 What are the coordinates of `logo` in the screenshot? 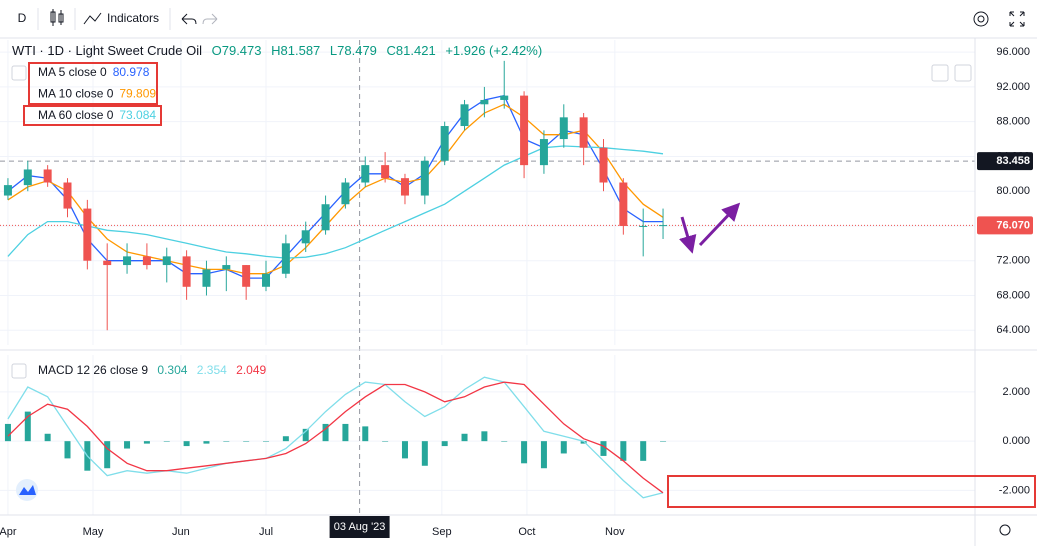 It's located at (27, 490).